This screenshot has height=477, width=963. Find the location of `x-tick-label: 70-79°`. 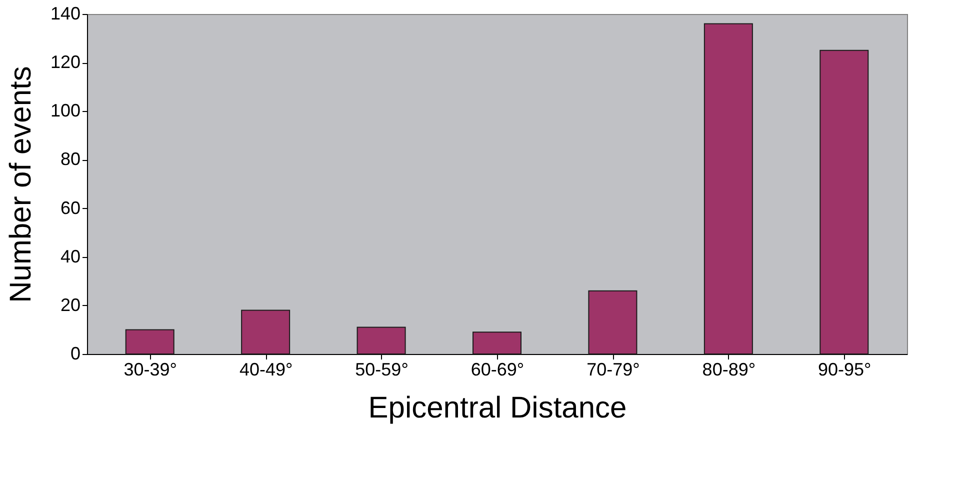

x-tick-label: 70-79° is located at coordinates (613, 370).